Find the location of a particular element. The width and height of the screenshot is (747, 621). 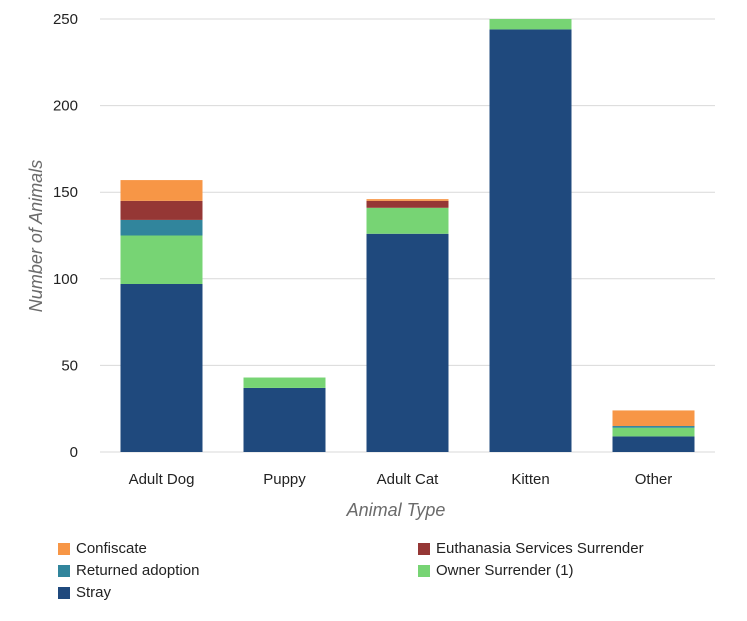

legend-item: Stray is located at coordinates (84, 592).